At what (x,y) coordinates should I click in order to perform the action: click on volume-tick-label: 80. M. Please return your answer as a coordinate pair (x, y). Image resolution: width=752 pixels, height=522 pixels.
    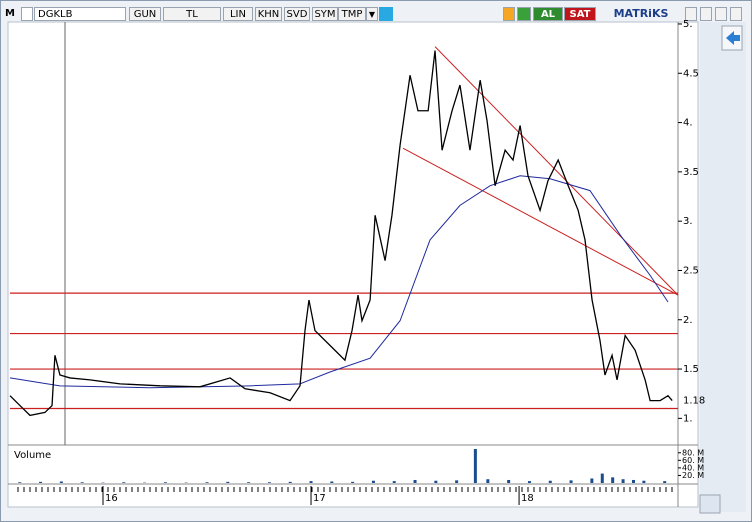
    Looking at the image, I should click on (693, 452).